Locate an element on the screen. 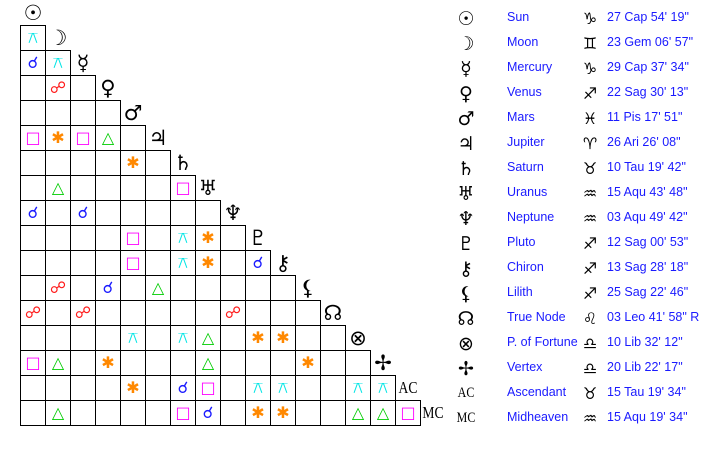 This screenshot has height=450, width=705. planet-row-midheaven: MC Midheaven ♒ 15 Aqu 19' 34" is located at coordinates (577, 417).